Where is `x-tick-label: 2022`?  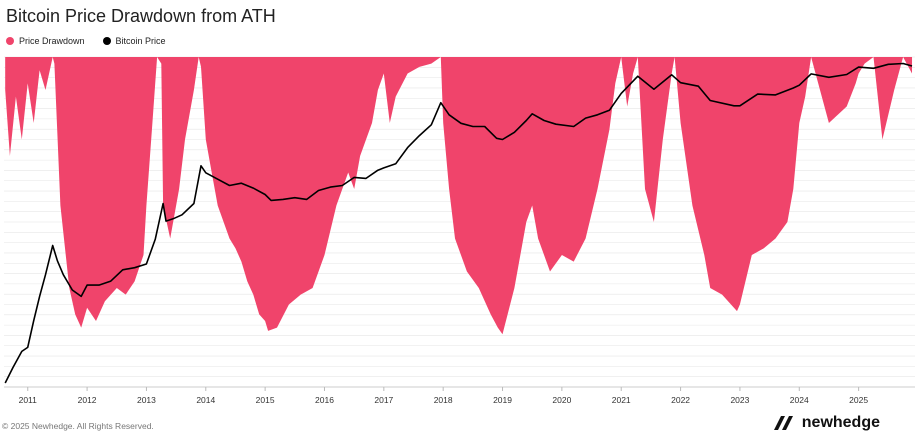
x-tick-label: 2022 is located at coordinates (680, 400).